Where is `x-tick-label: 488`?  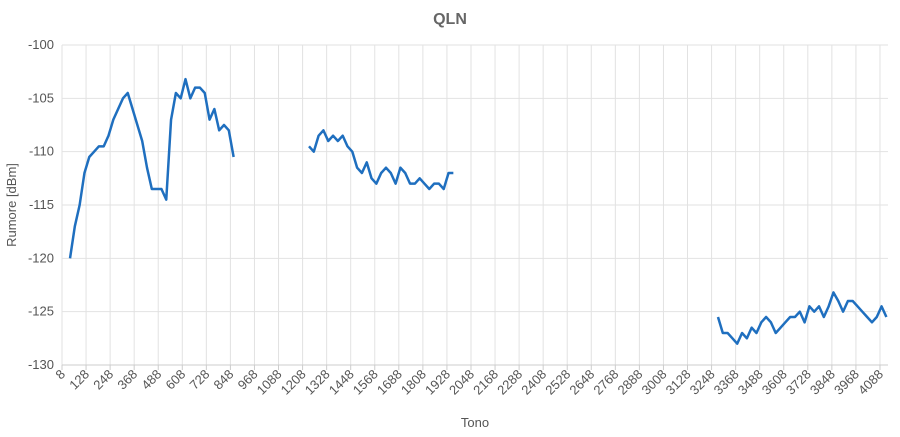 x-tick-label: 488 is located at coordinates (151, 380).